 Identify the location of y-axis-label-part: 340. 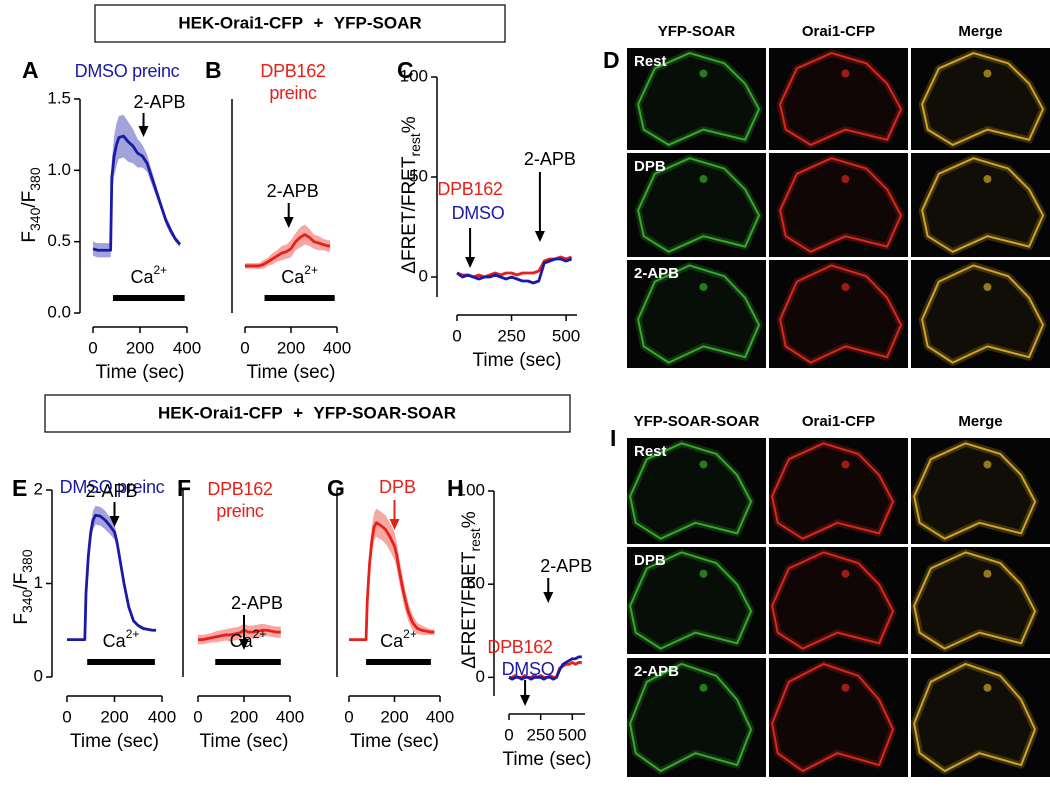
(35, 219).